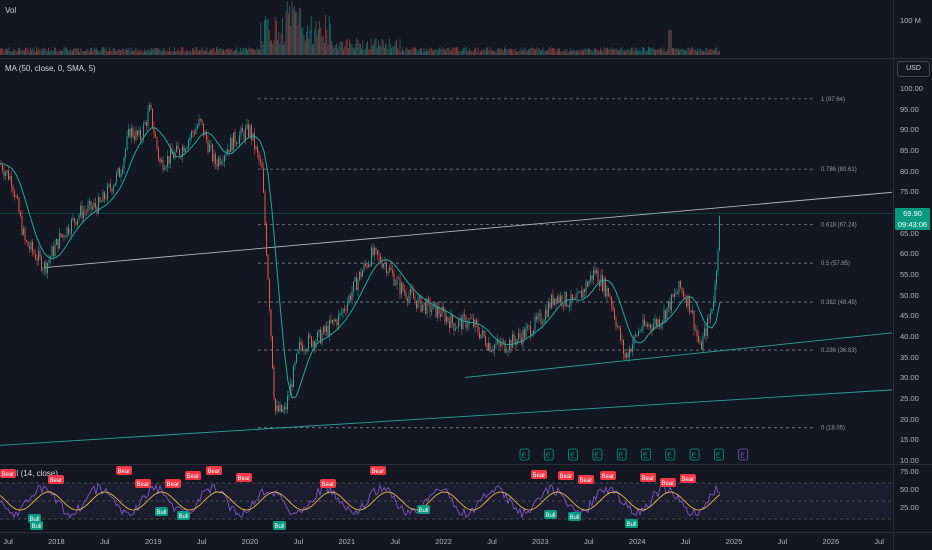  What do you see at coordinates (34, 518) in the screenshot?
I see `bull-tag` at bounding box center [34, 518].